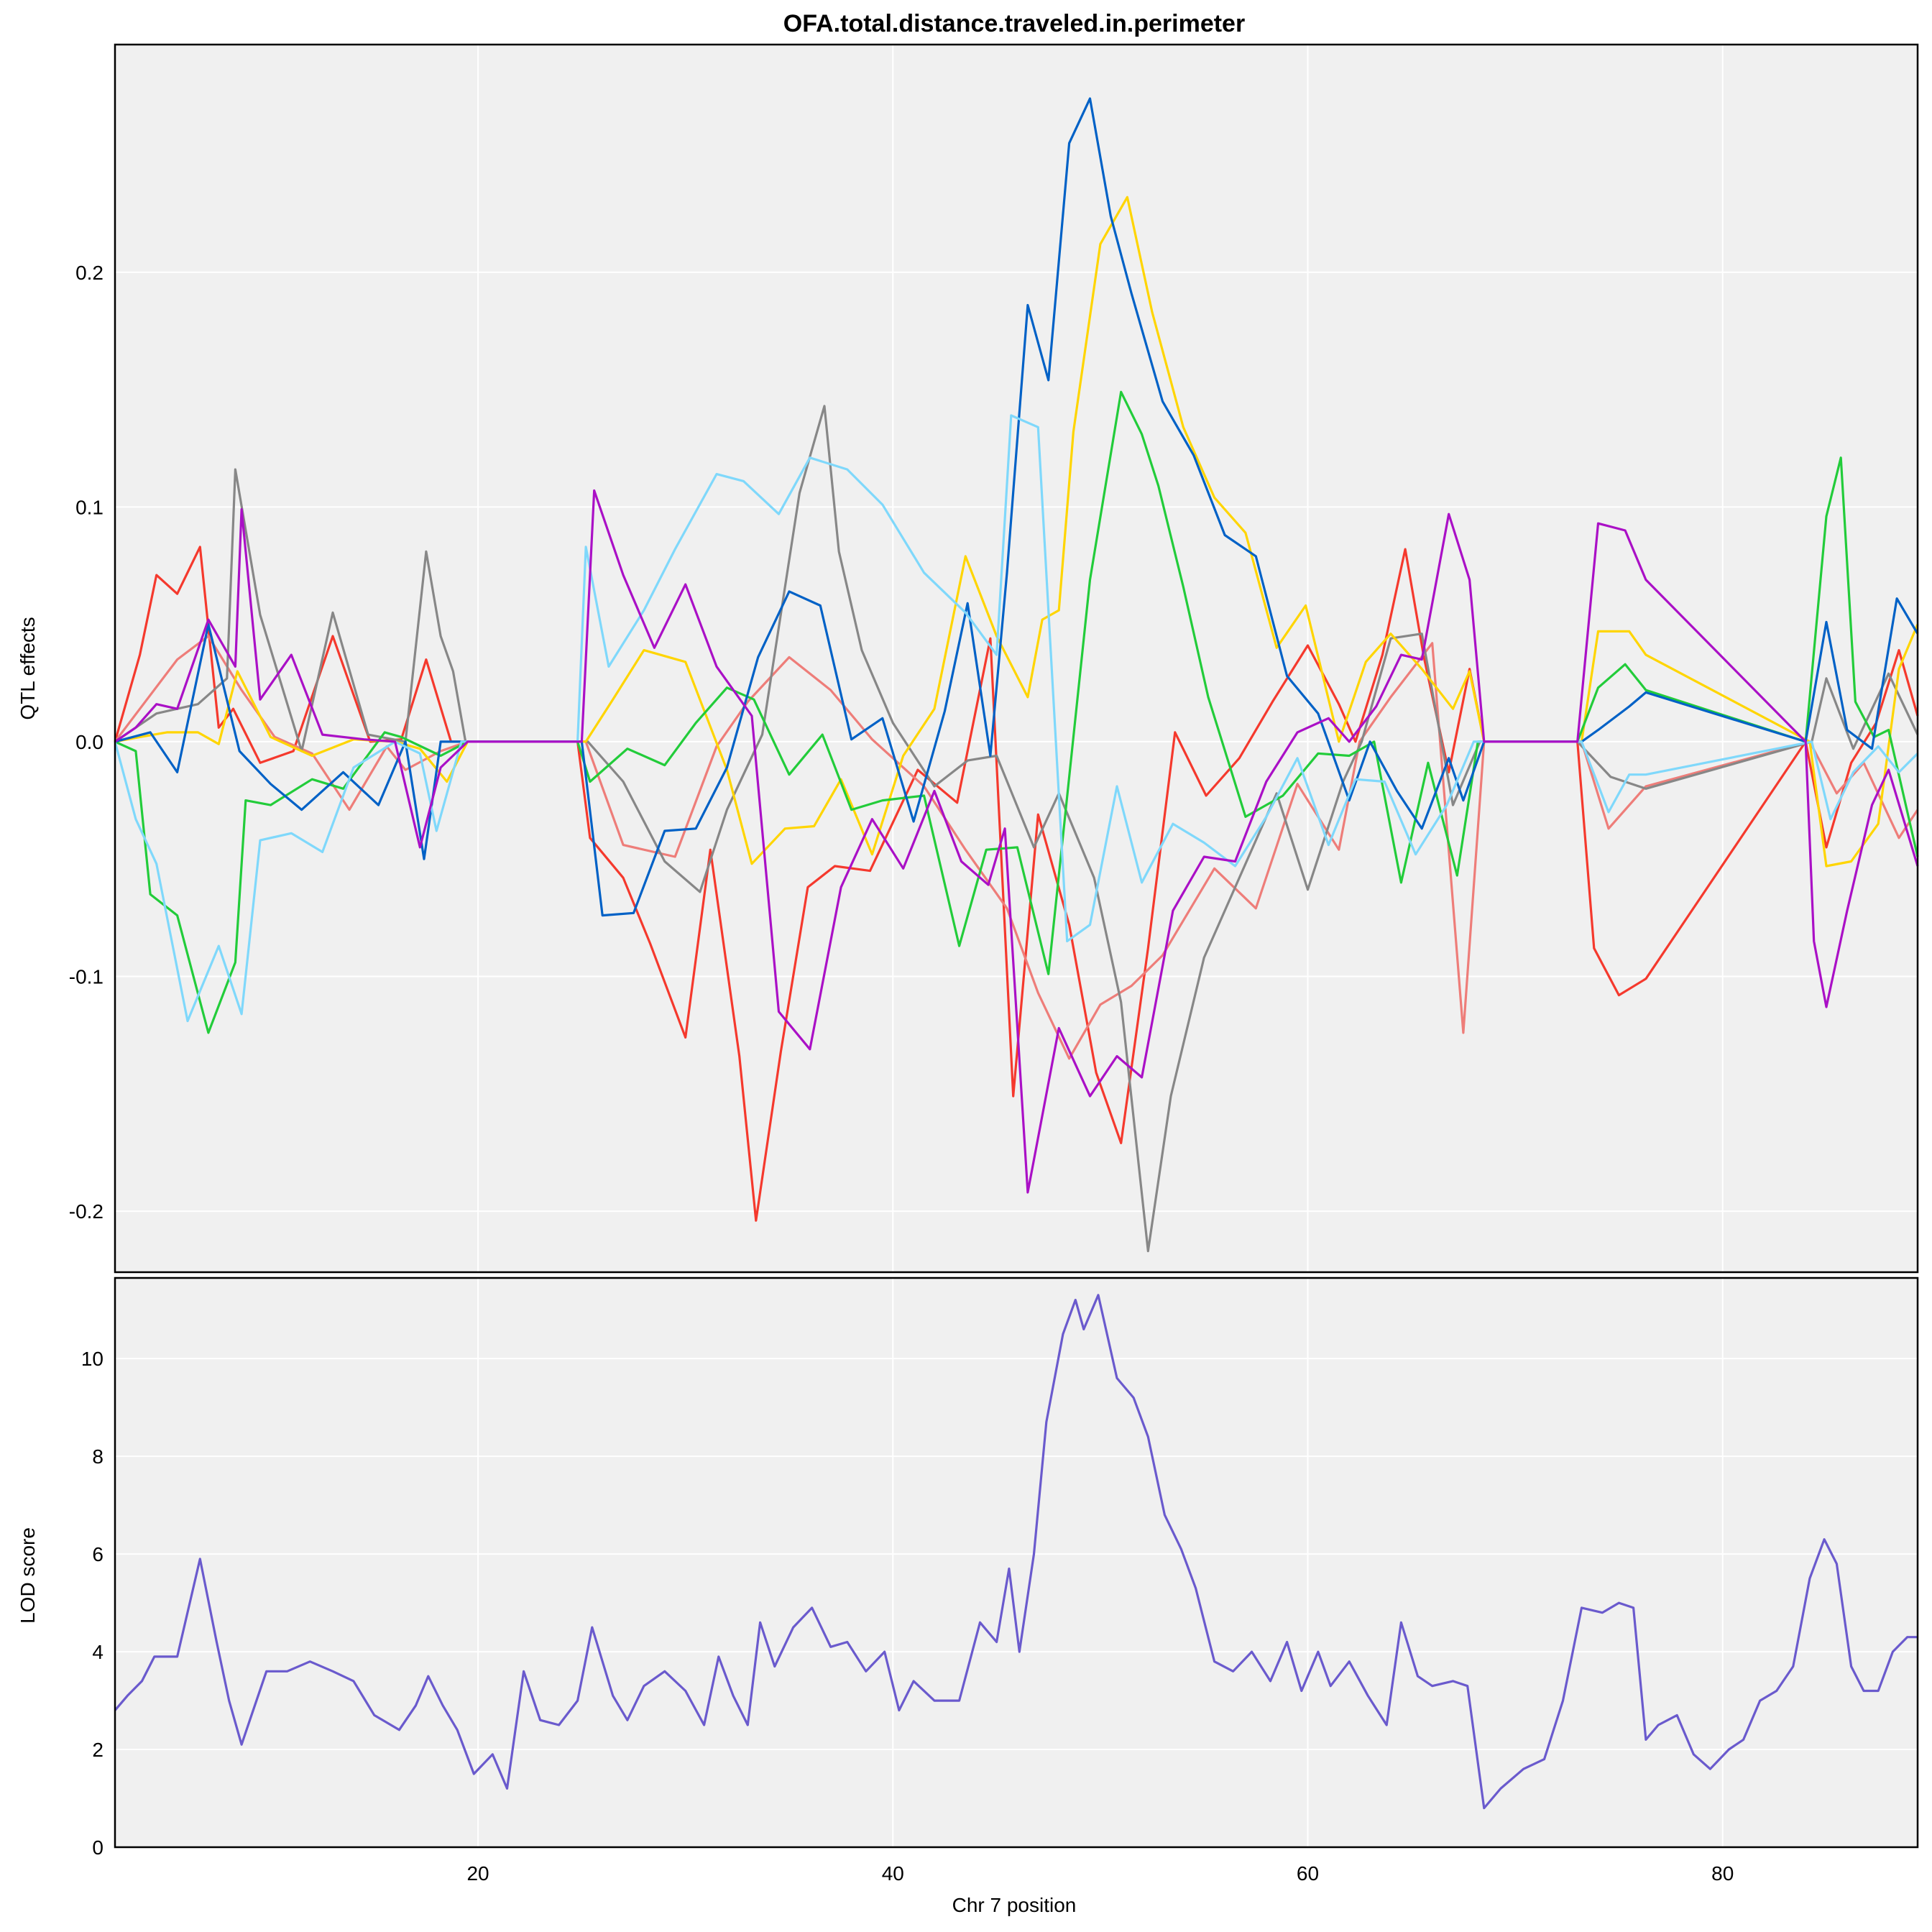 The height and width of the screenshot is (1932, 1932). What do you see at coordinates (477, 1873) in the screenshot?
I see `x-tick-label: 20` at bounding box center [477, 1873].